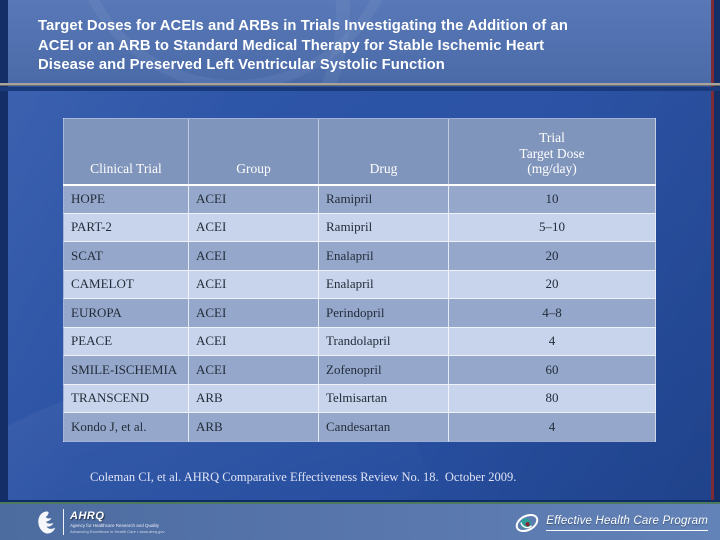 This screenshot has width=720, height=540. I want to click on ehc-program-label: Effective Health Care Program, so click(627, 523).